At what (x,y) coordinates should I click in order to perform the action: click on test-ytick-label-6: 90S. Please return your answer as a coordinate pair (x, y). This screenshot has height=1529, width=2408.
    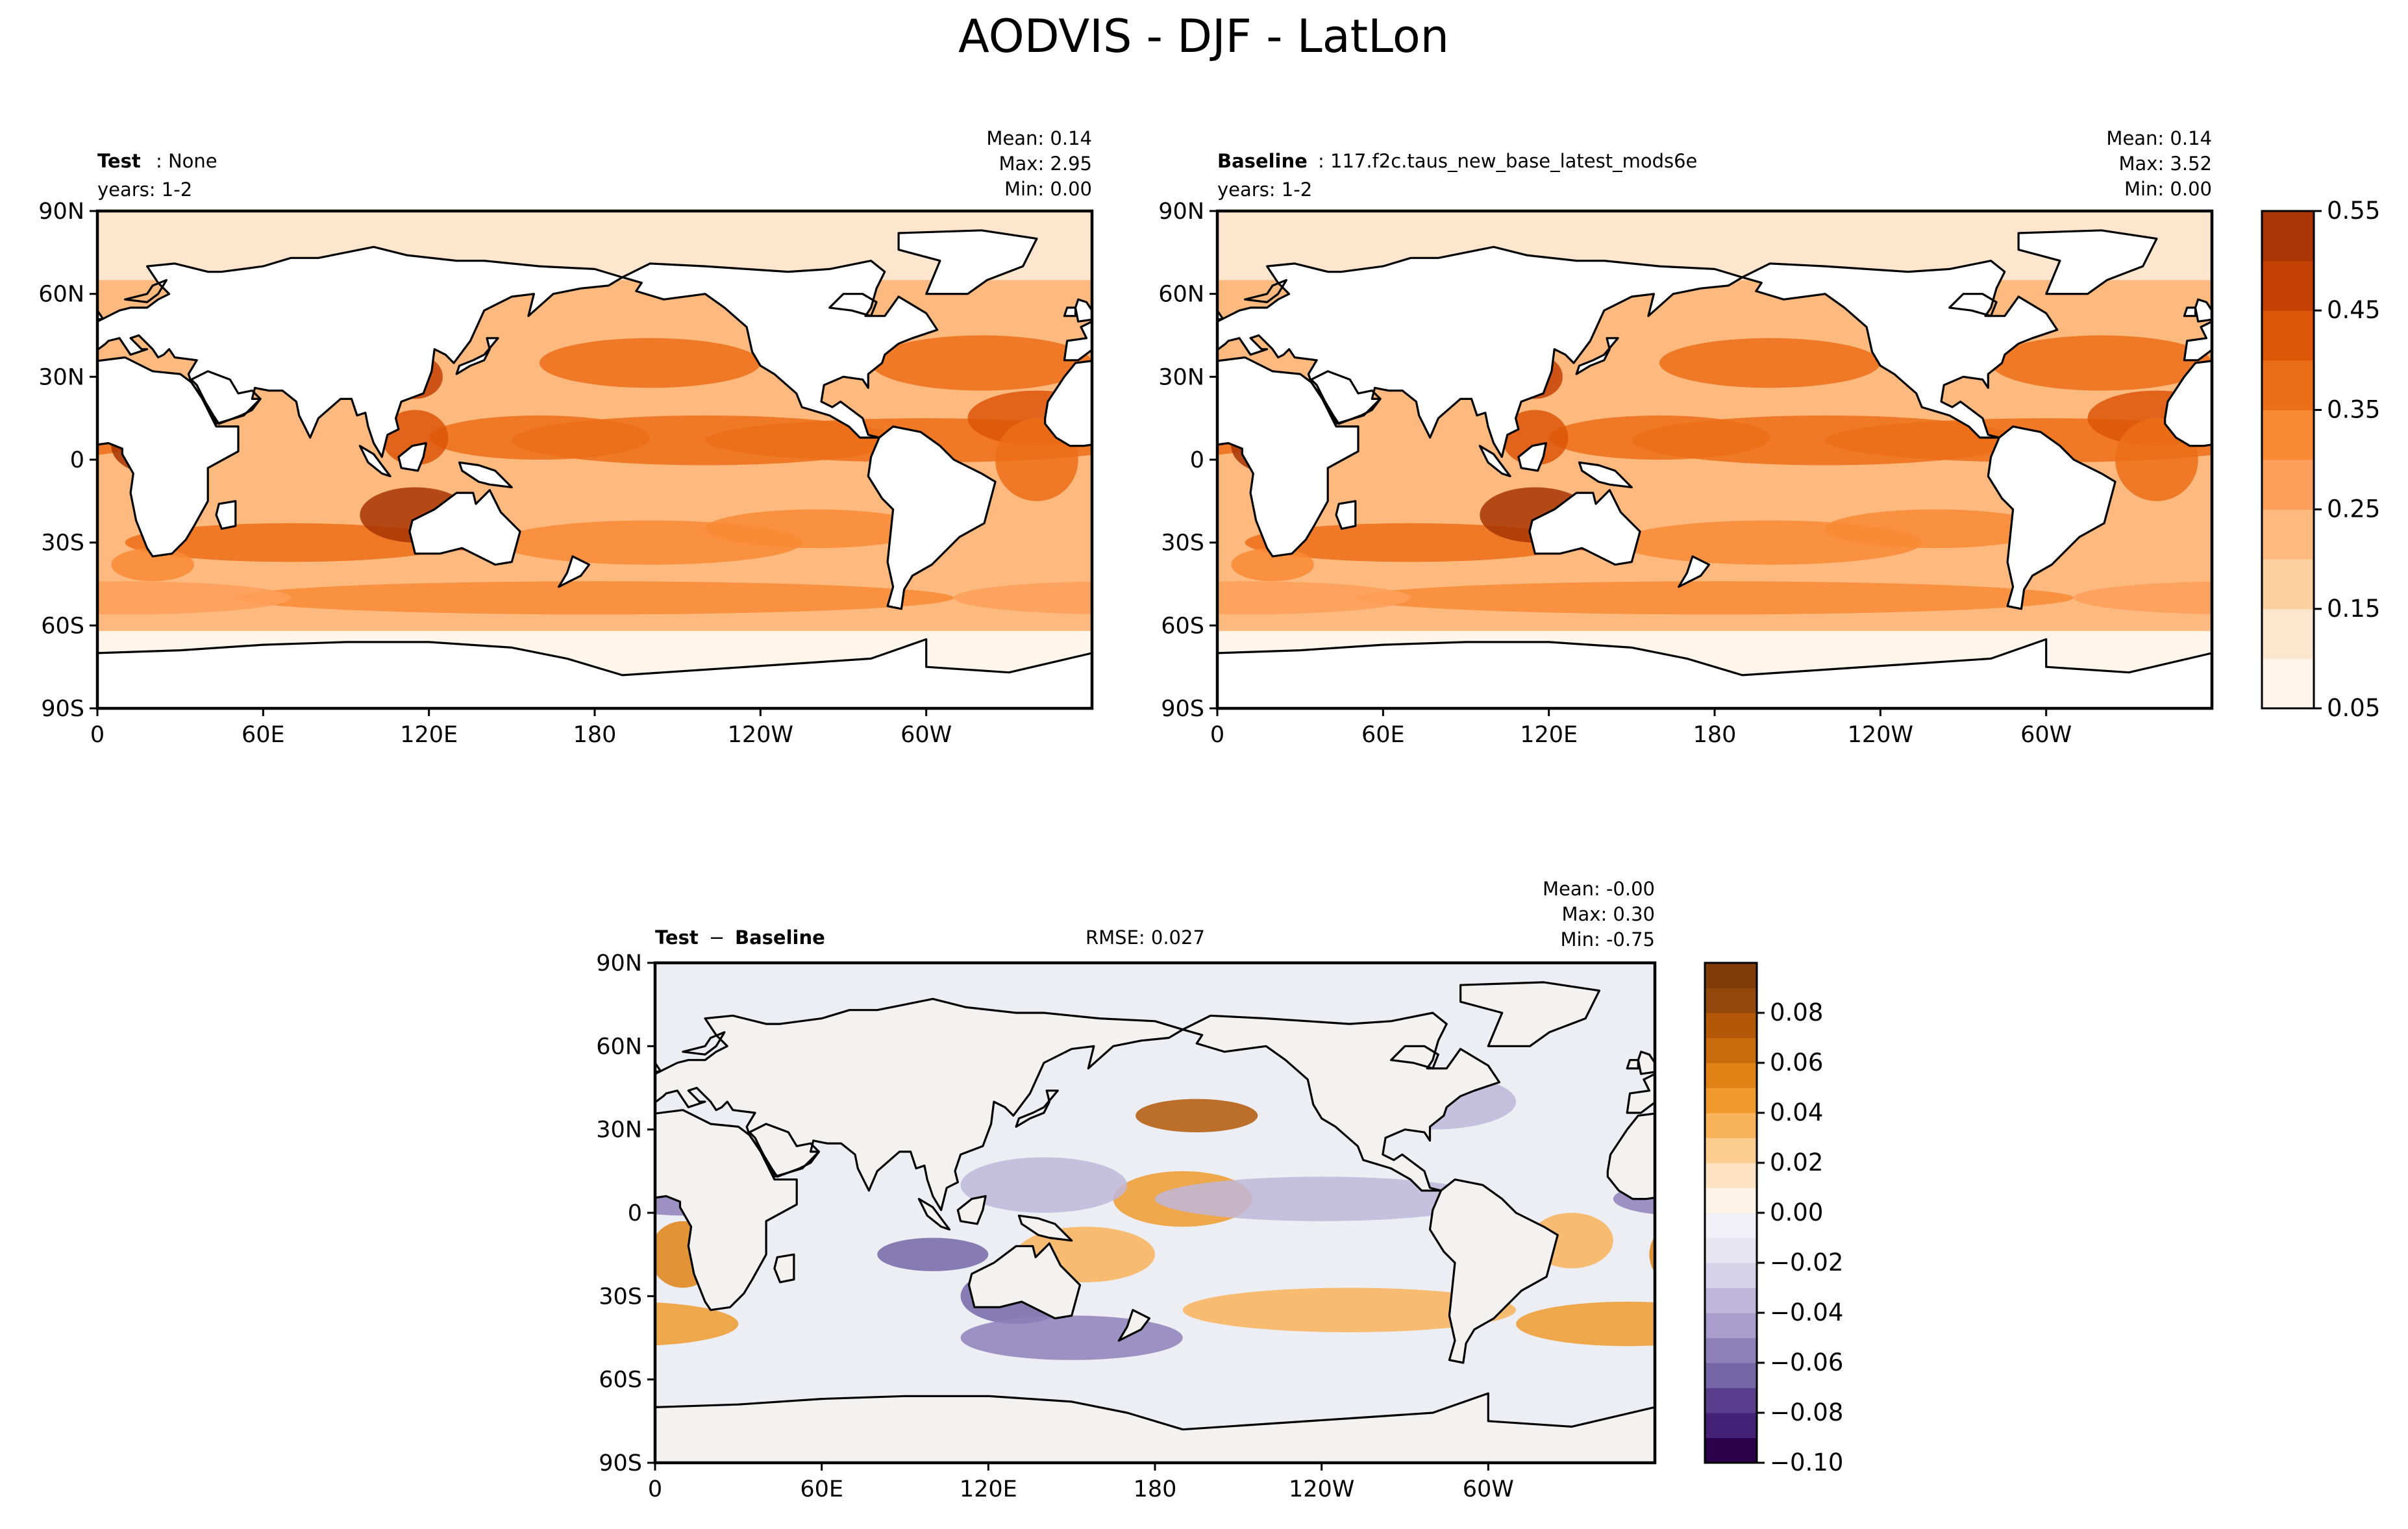
    Looking at the image, I should click on (62, 709).